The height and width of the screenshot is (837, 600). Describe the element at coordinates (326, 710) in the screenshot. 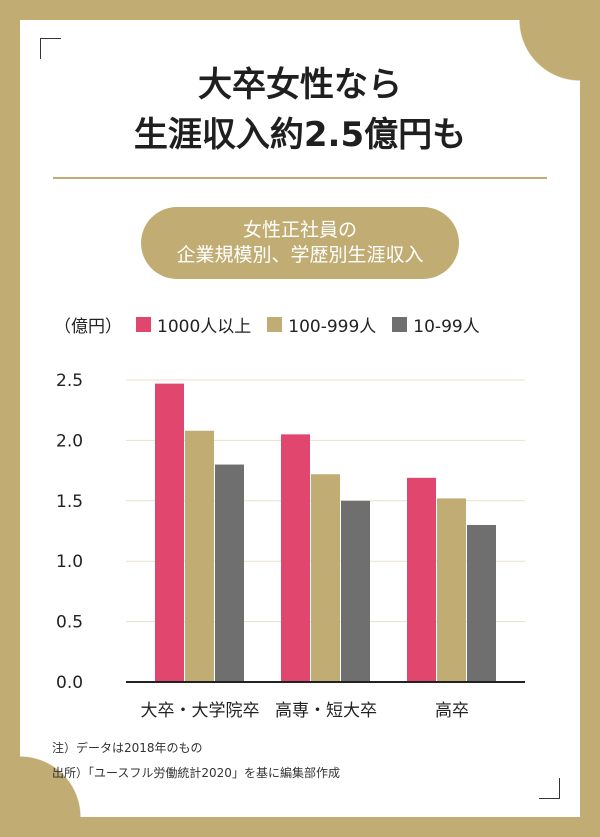

I see `x-tick-label: 高専・短大卒` at that location.